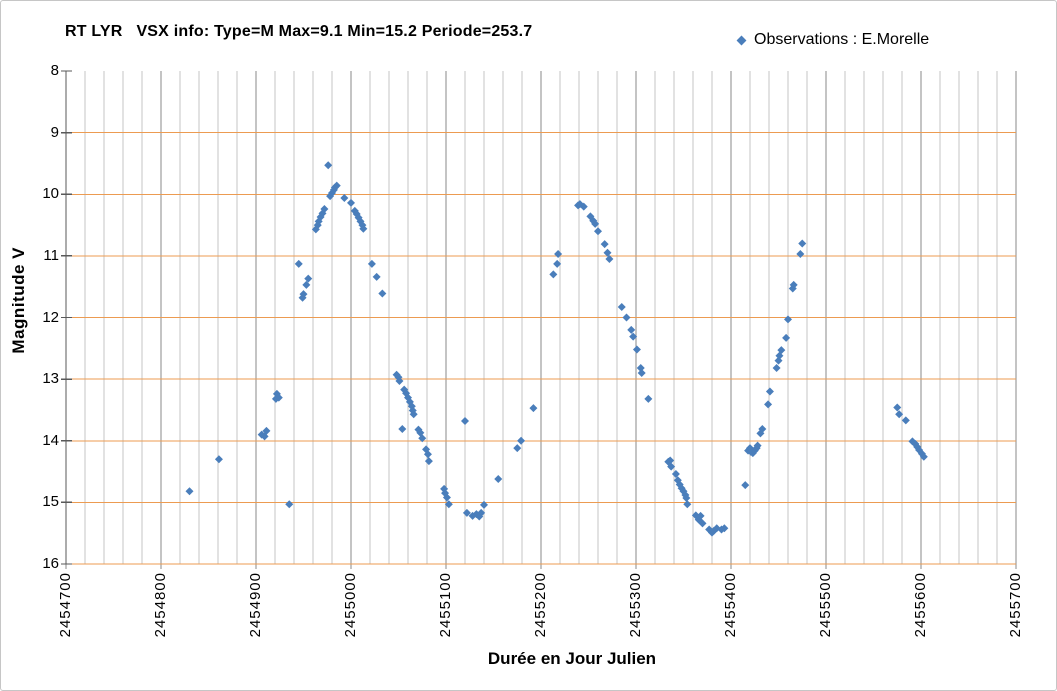  What do you see at coordinates (50, 563) in the screenshot?
I see `y-tick-label: 16` at bounding box center [50, 563].